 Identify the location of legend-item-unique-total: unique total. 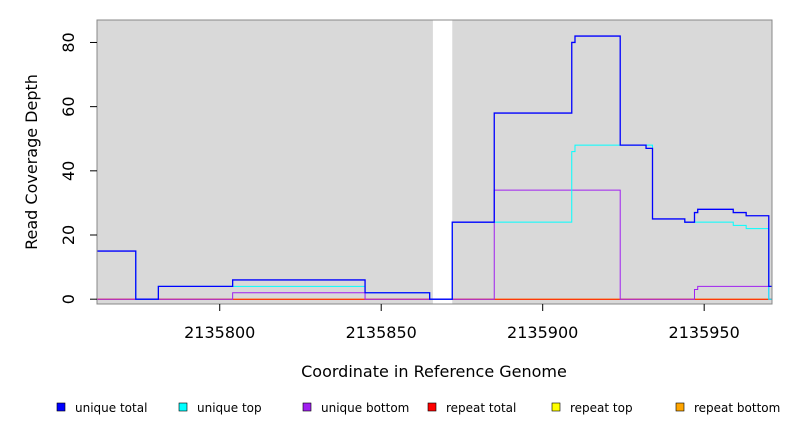
(101, 408).